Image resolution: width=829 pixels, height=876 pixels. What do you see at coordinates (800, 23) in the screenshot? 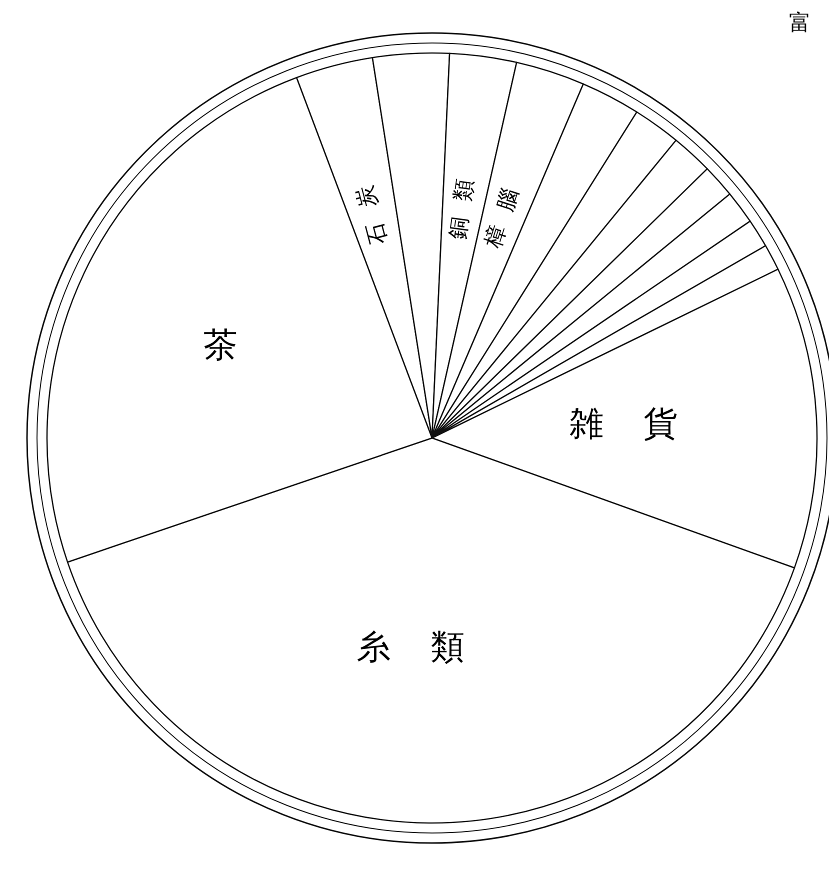
I see `text: 富` at bounding box center [800, 23].